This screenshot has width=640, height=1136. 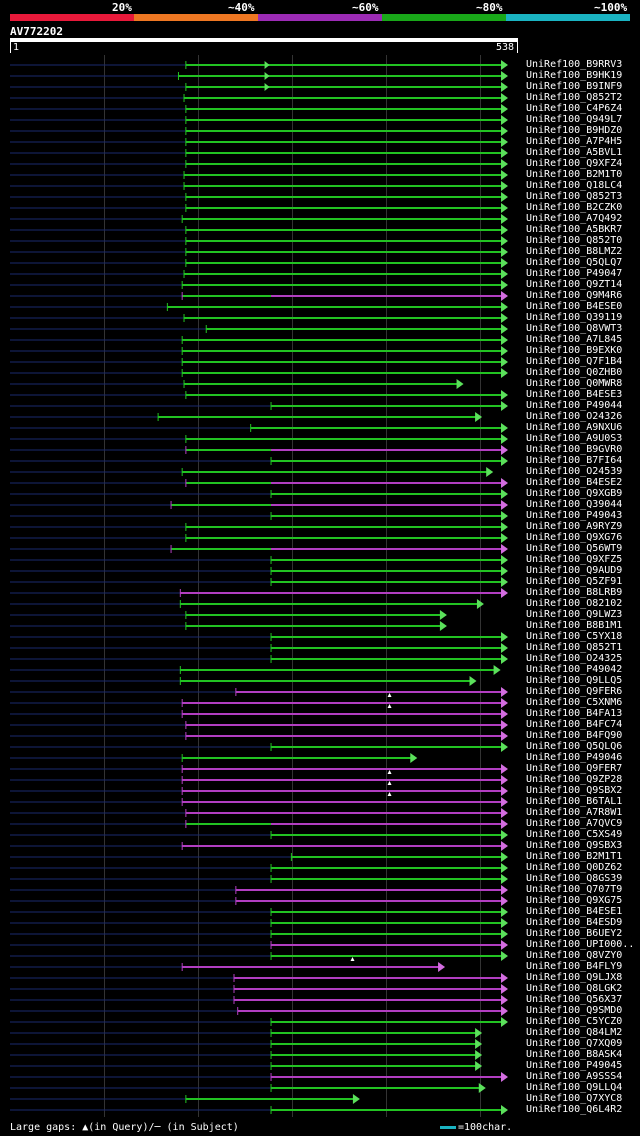 What do you see at coordinates (574, 1010) in the screenshot?
I see `hit-name-link: UniRef100_Q9SMD0` at bounding box center [574, 1010].